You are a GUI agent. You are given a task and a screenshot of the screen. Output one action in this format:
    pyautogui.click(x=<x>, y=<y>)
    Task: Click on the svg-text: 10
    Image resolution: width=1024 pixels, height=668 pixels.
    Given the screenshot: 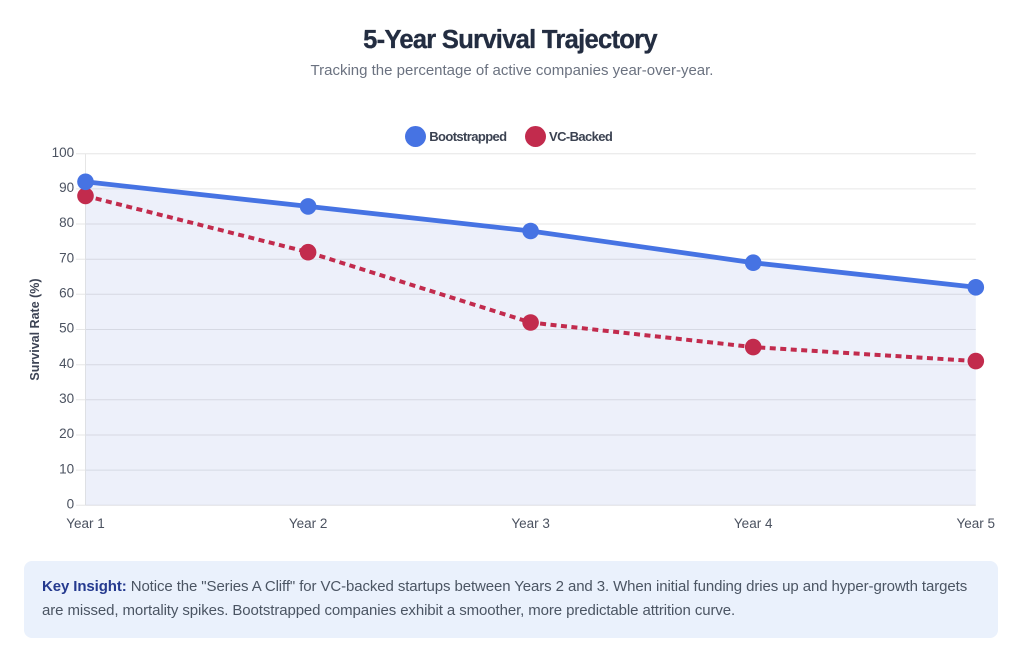 What is the action you would take?
    pyautogui.click(x=66, y=468)
    